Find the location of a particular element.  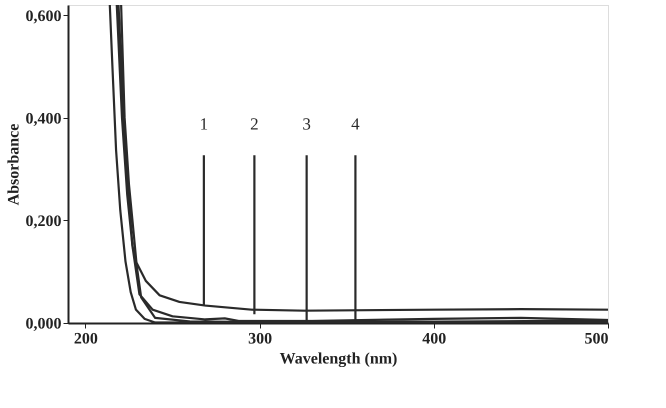

x-axis-title: Wavelength (nm) is located at coordinates (339, 359).